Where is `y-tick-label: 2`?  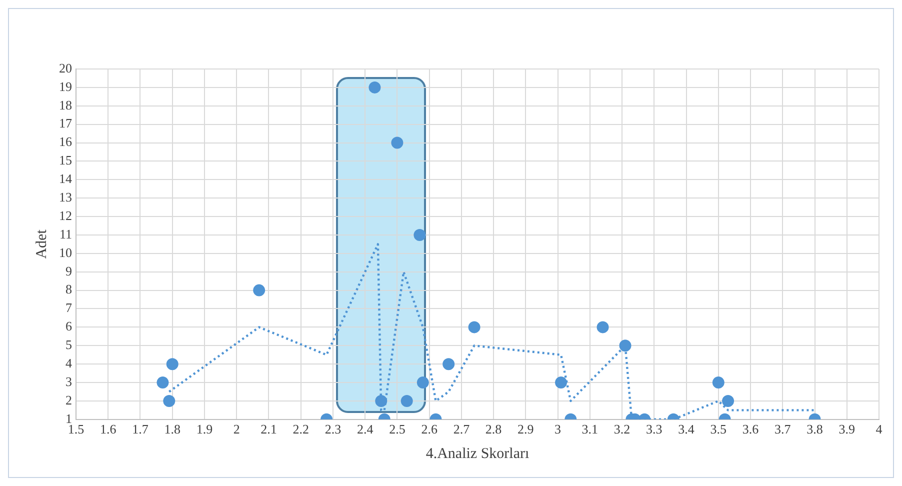 y-tick-label: 2 is located at coordinates (69, 400).